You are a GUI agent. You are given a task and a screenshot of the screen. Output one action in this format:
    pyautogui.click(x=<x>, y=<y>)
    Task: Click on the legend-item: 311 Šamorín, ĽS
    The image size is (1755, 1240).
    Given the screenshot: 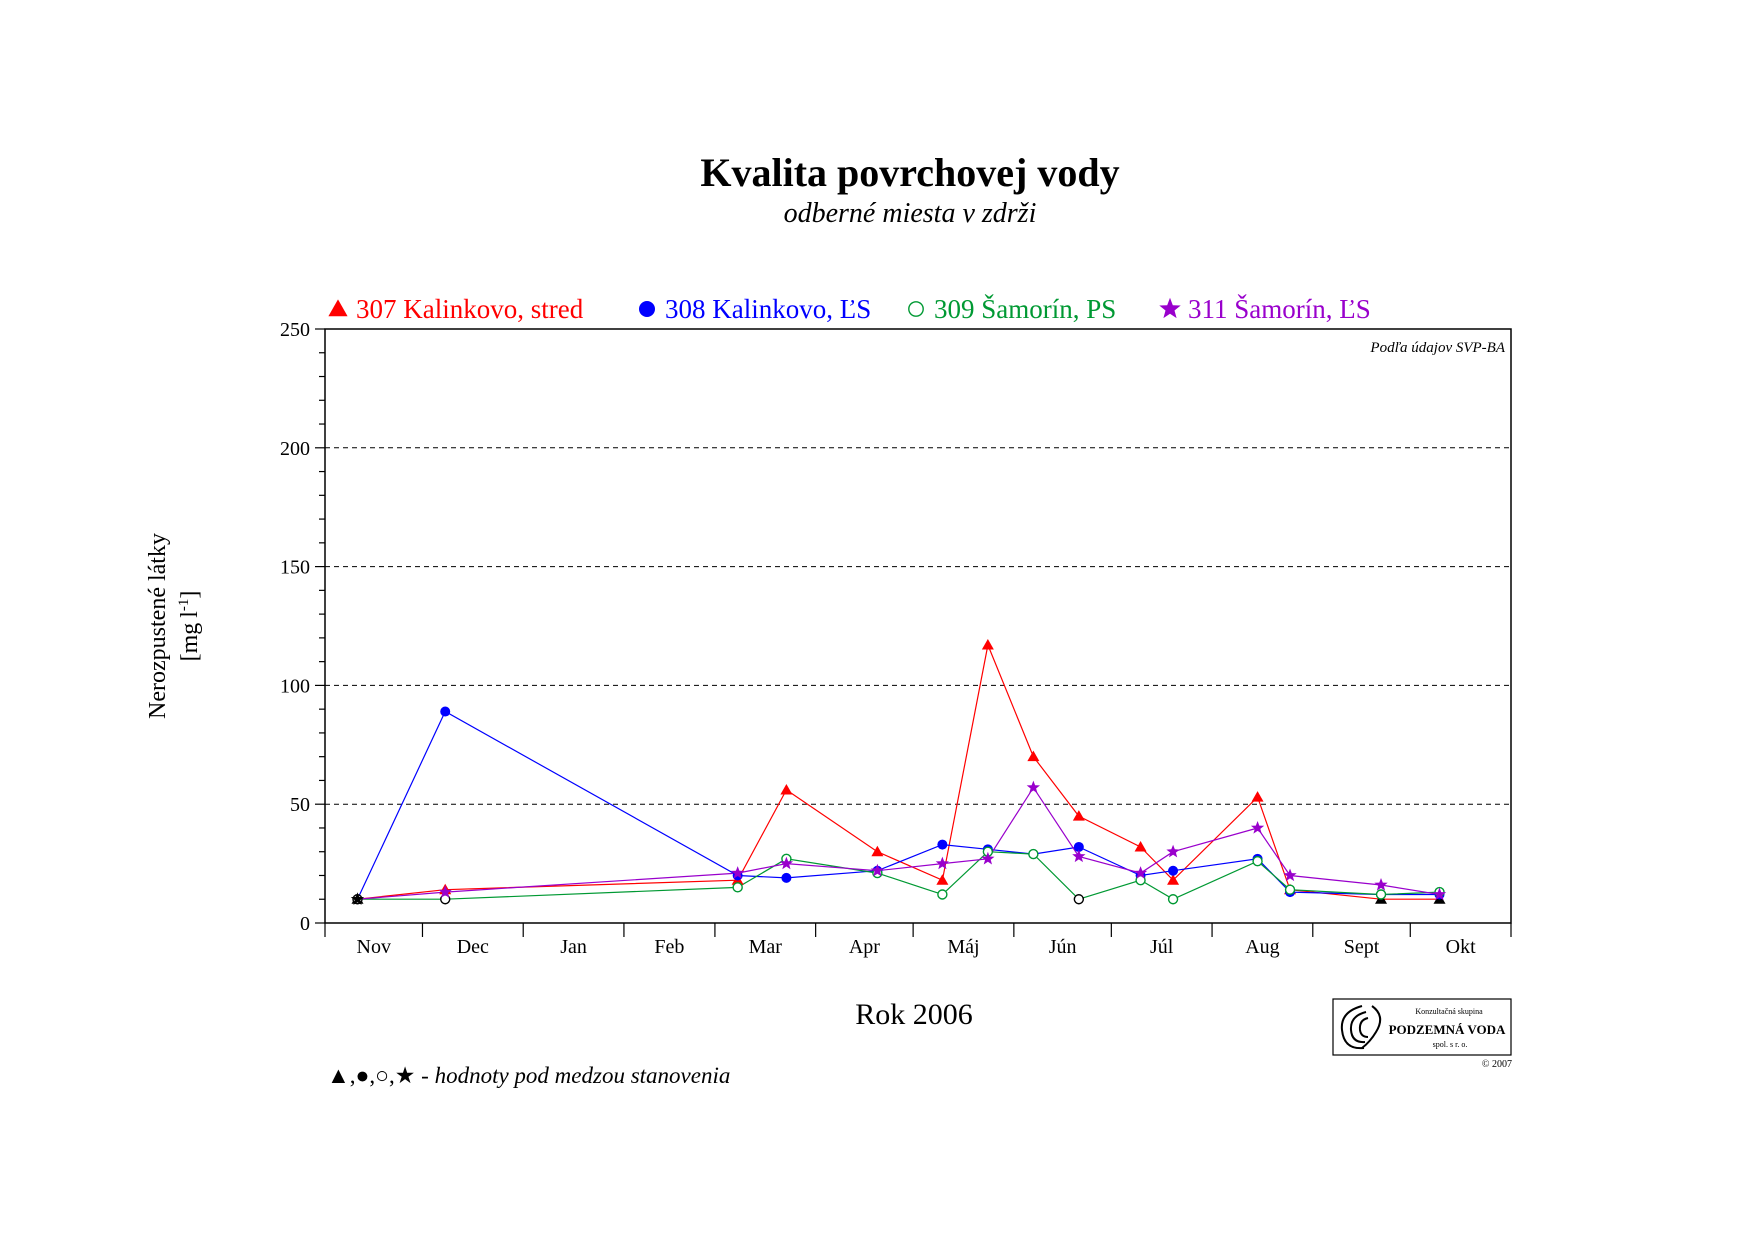 What is the action you would take?
    pyautogui.click(x=1265, y=309)
    